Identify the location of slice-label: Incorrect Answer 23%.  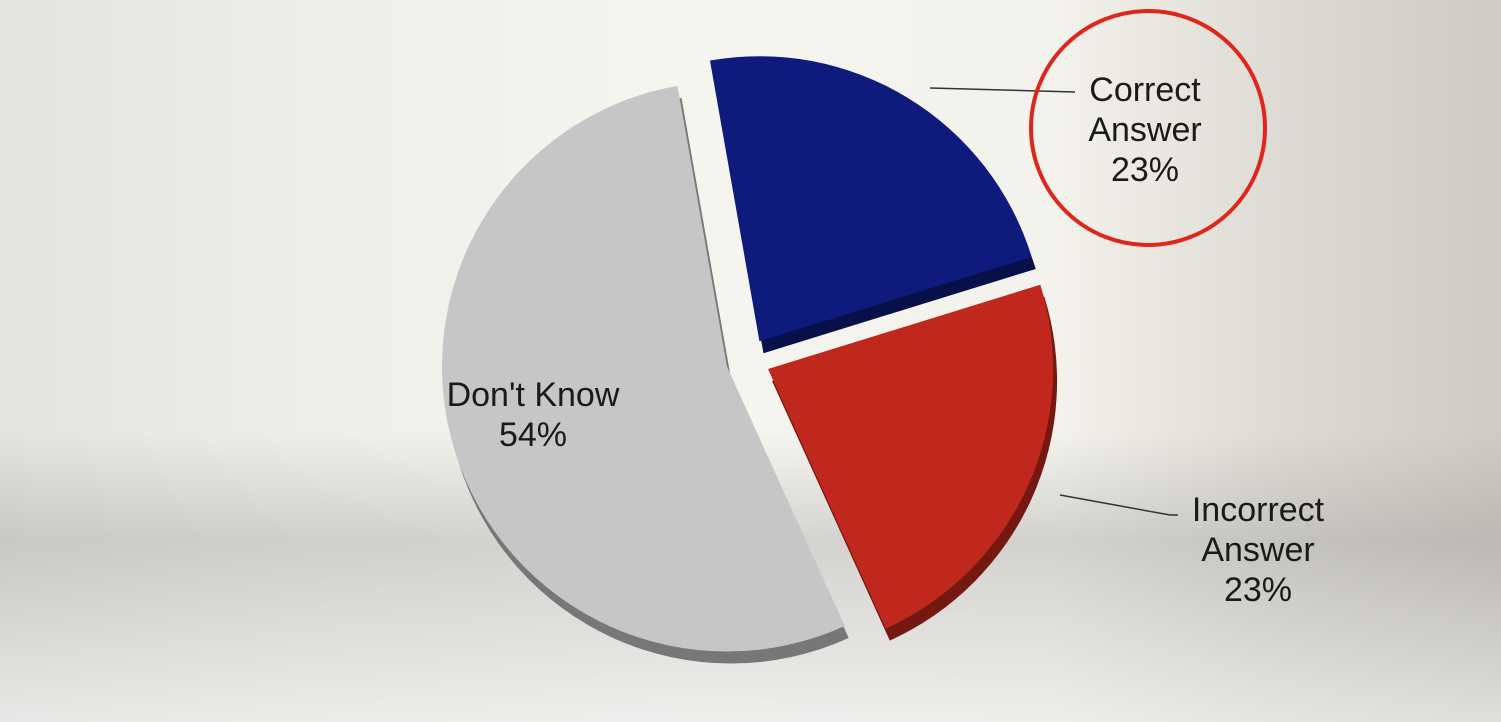
(1258, 550).